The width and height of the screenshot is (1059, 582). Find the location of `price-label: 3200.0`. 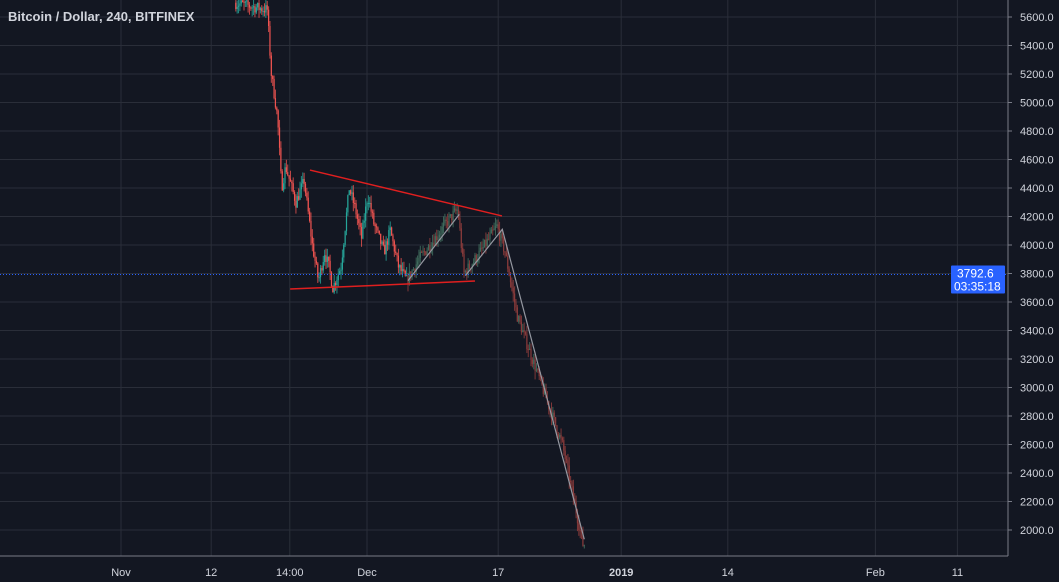

price-label: 3200.0 is located at coordinates (1037, 360).